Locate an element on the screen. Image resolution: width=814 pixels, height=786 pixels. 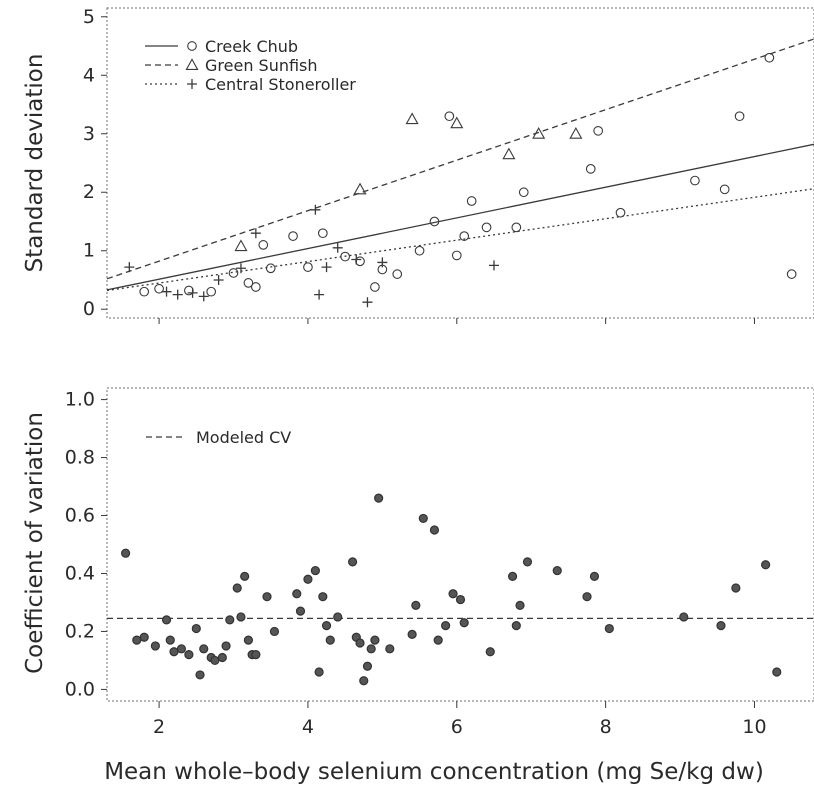
x-tick-label: 2 is located at coordinates (159, 727).